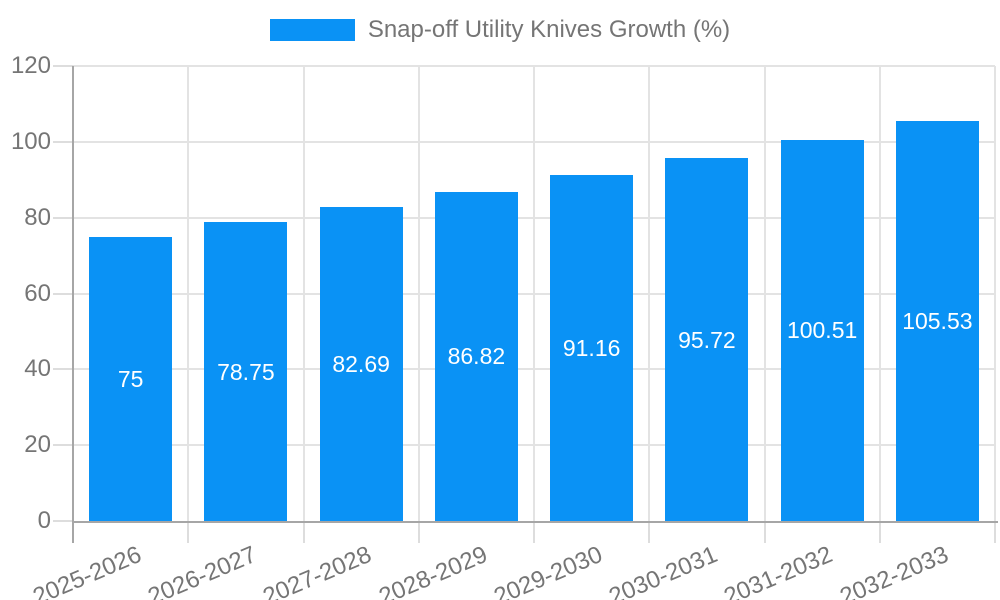  I want to click on bar-value-label: 105.53, so click(937, 320).